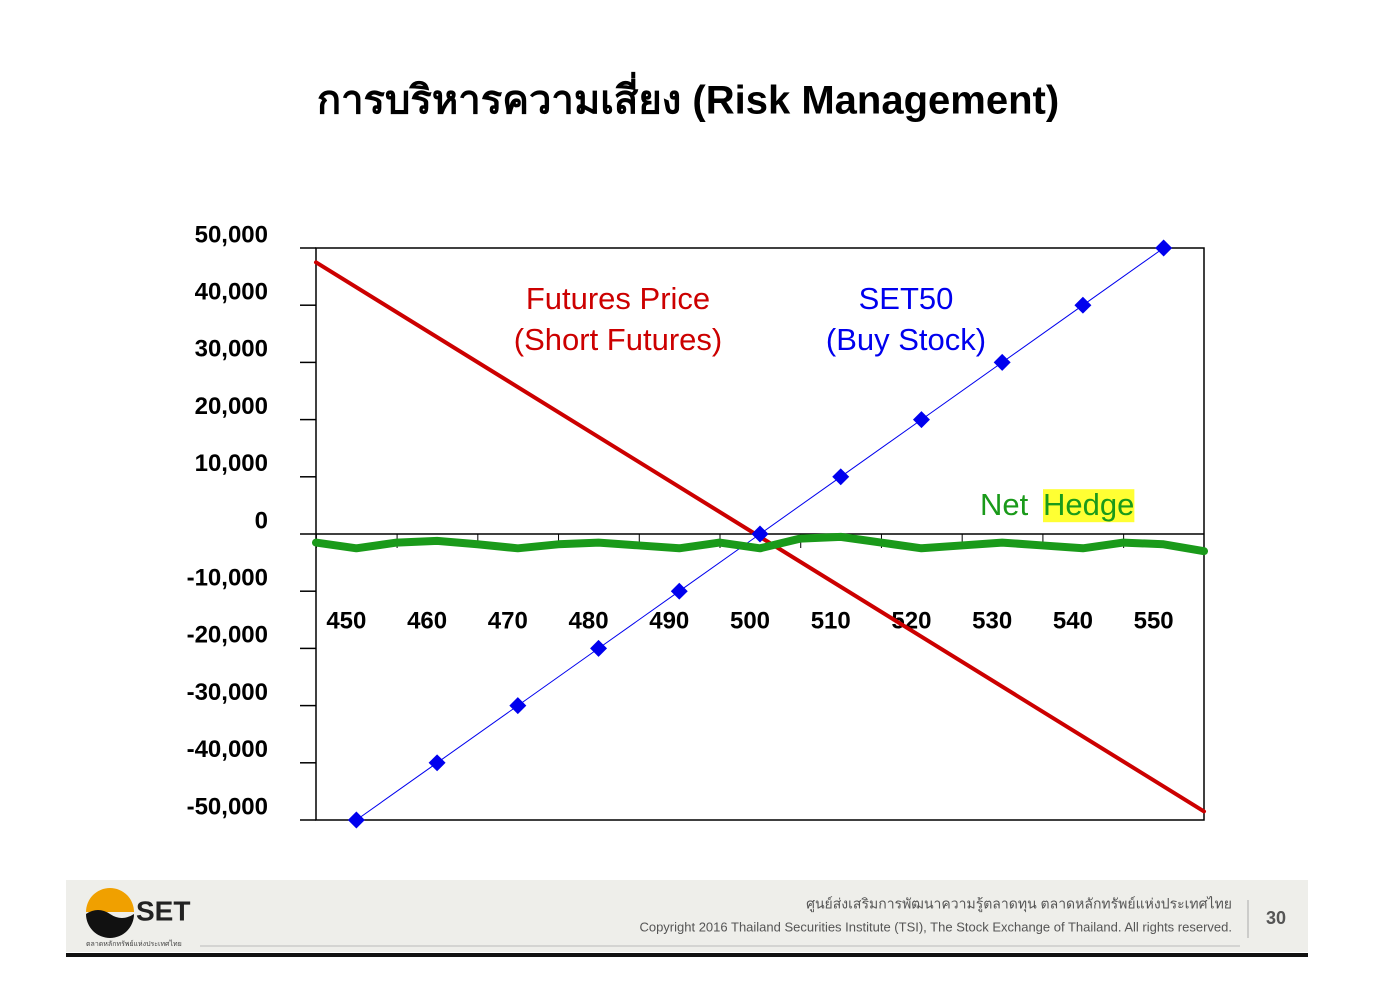 This screenshot has width=1398, height=994. What do you see at coordinates (134, 943) in the screenshot?
I see `logo-subtext: ตลาดหลักทรัพย์แห่งประเทศไทย` at bounding box center [134, 943].